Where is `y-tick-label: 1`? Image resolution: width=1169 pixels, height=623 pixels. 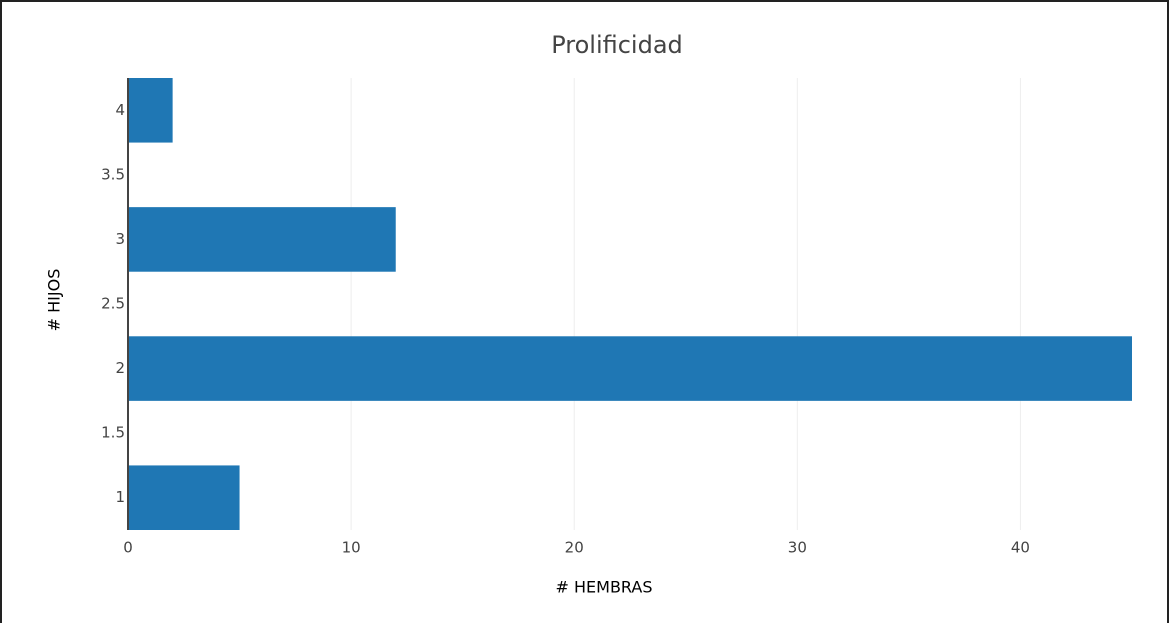
y-tick-label: 1 is located at coordinates (120, 497).